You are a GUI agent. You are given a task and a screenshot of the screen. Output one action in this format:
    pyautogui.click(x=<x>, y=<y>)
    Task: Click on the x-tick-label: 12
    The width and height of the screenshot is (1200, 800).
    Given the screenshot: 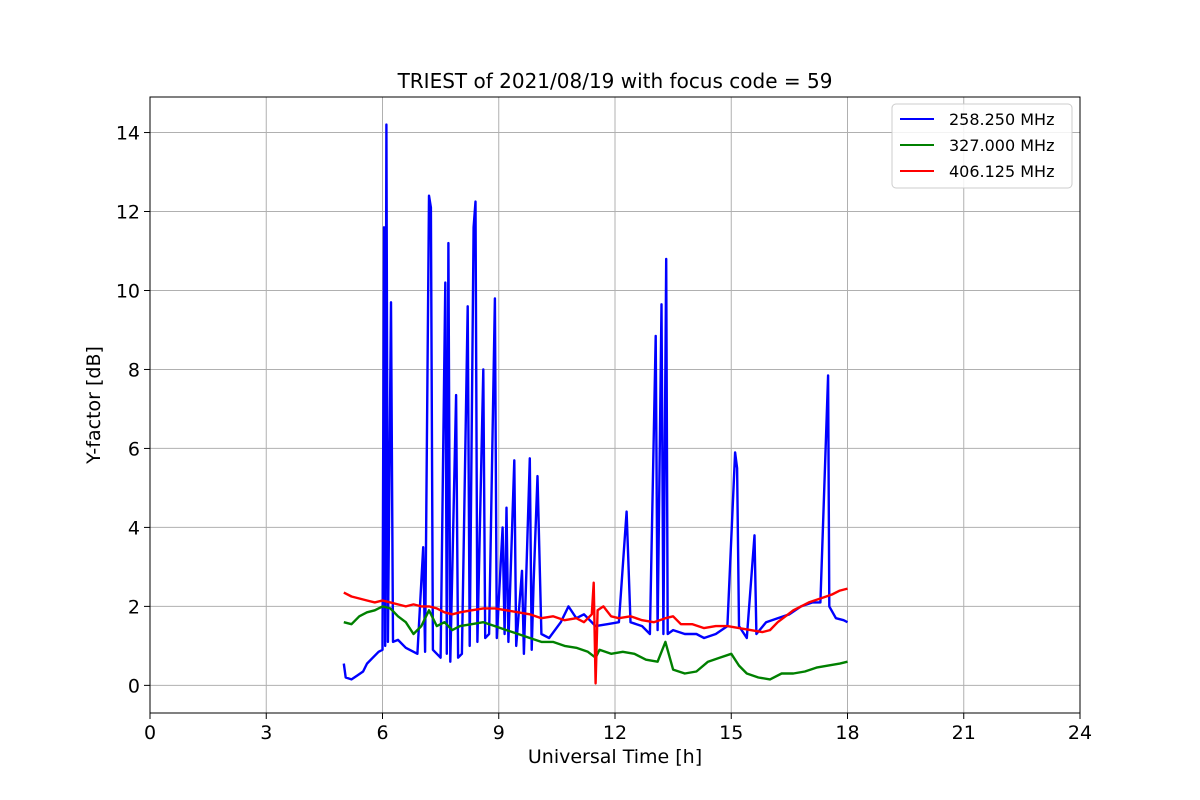 What is the action you would take?
    pyautogui.click(x=615, y=733)
    